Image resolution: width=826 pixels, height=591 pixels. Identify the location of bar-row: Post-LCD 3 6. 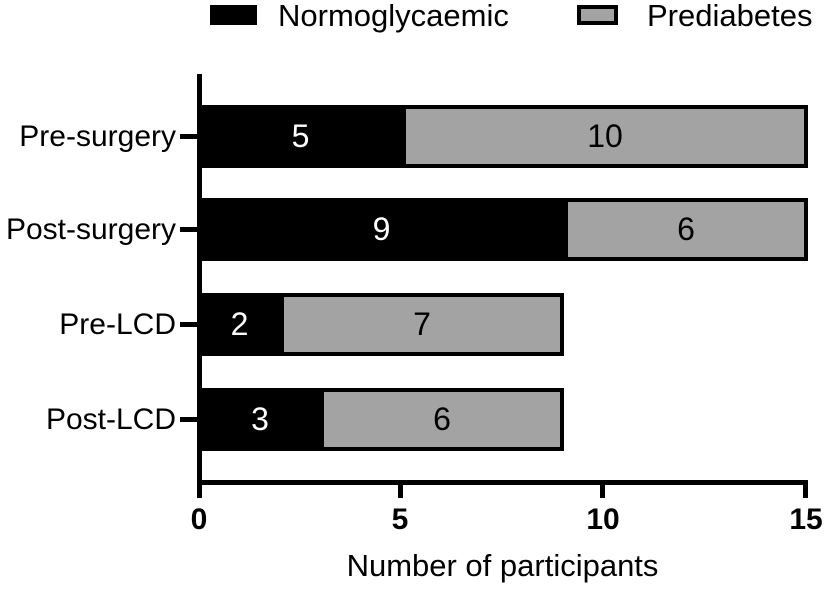
(413, 419).